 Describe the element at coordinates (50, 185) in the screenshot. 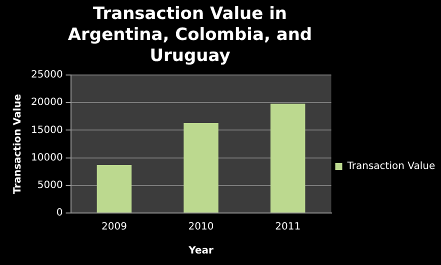

I see `y-tick-label: 5000` at that location.